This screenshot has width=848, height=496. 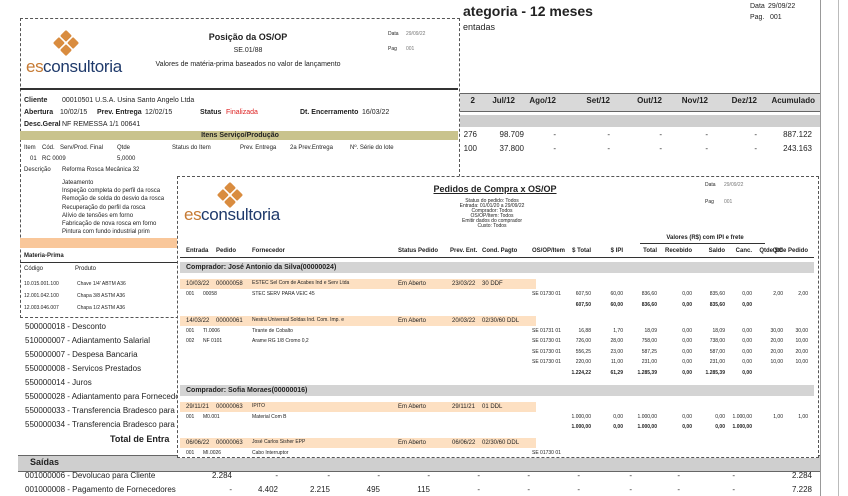 I want to click on cell: 758,00, so click(x=649, y=341).